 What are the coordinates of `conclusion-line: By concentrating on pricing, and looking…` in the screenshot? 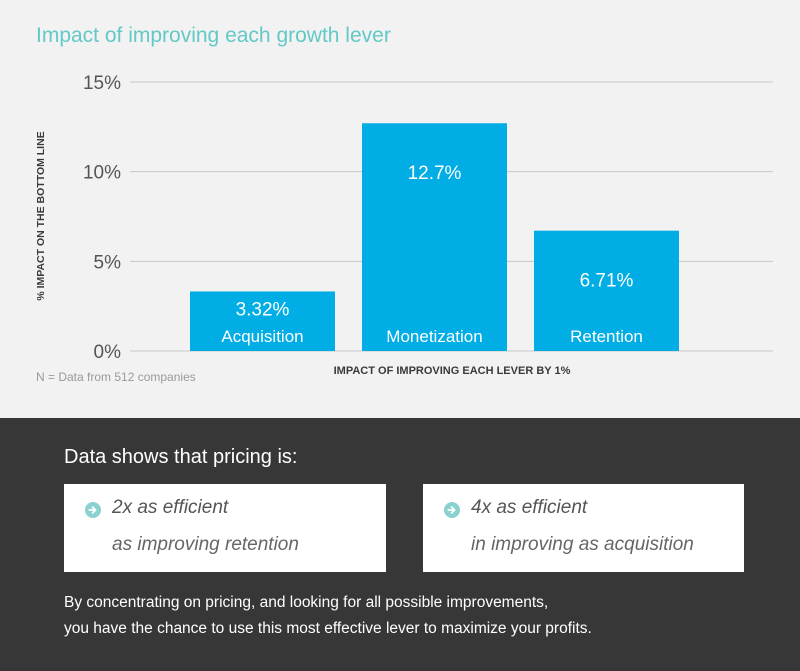 It's located at (306, 602).